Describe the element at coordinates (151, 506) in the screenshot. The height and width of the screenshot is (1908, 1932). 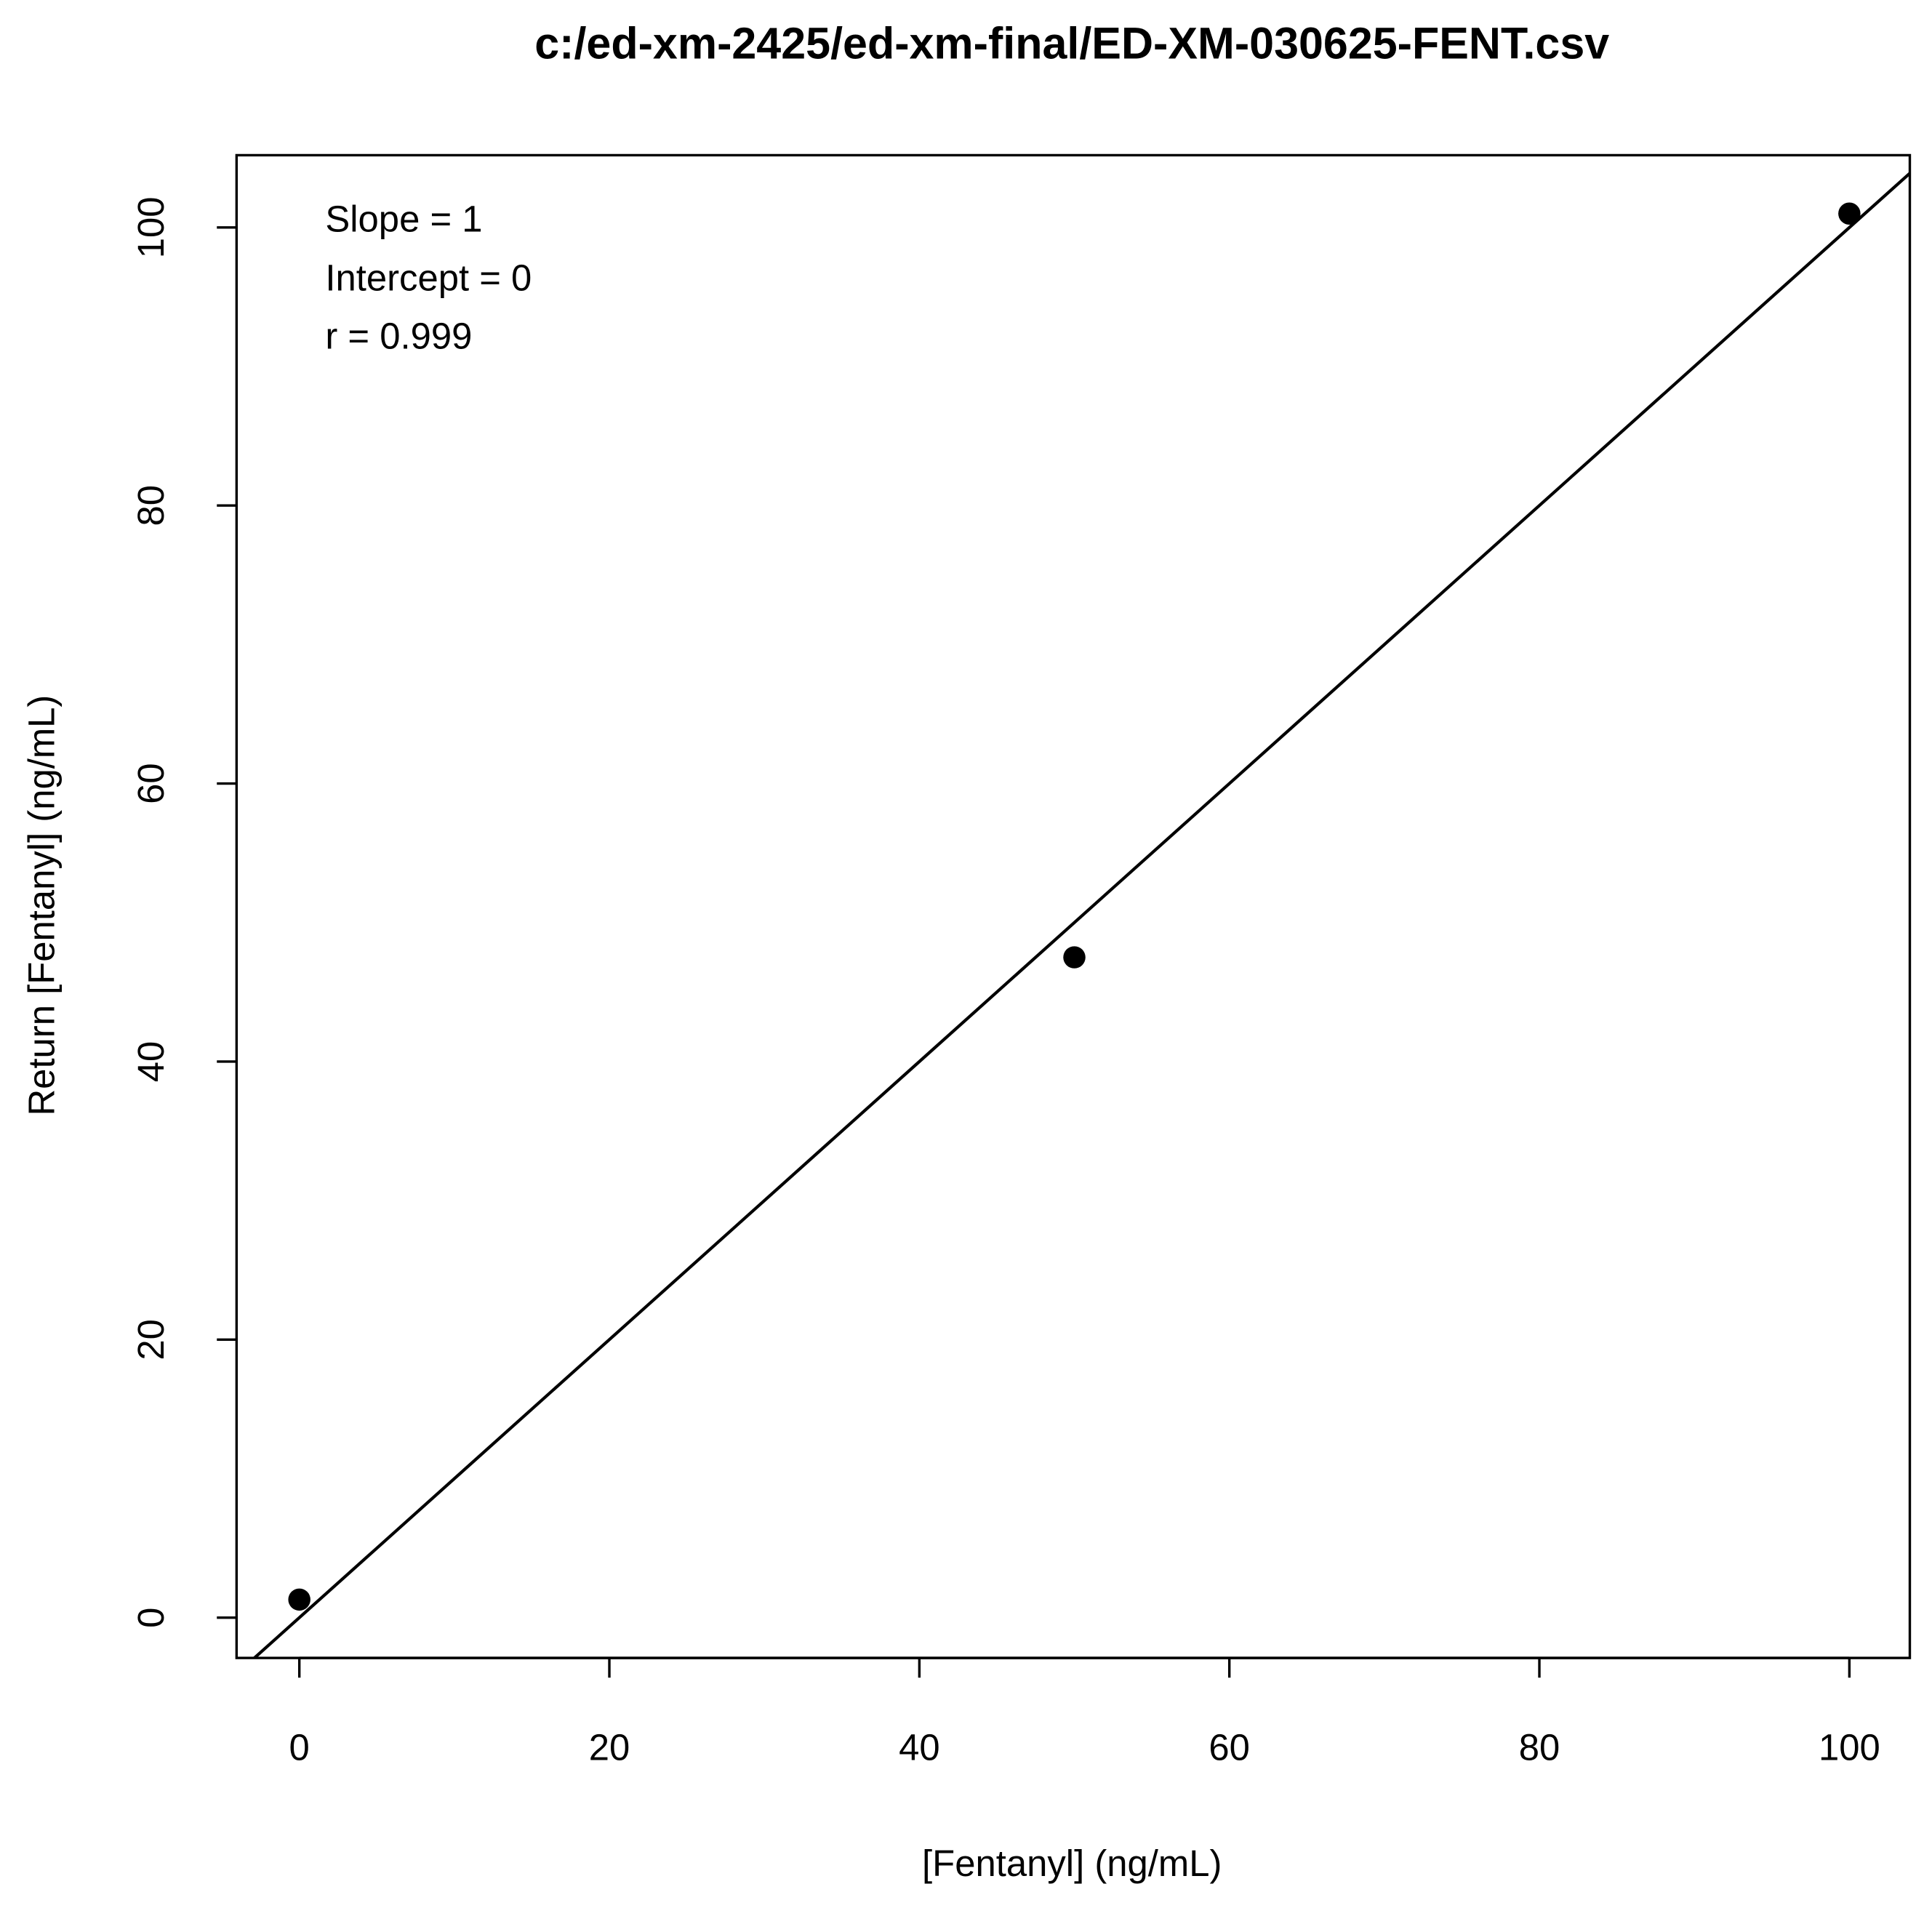
I see `y-tick-label: 80` at that location.